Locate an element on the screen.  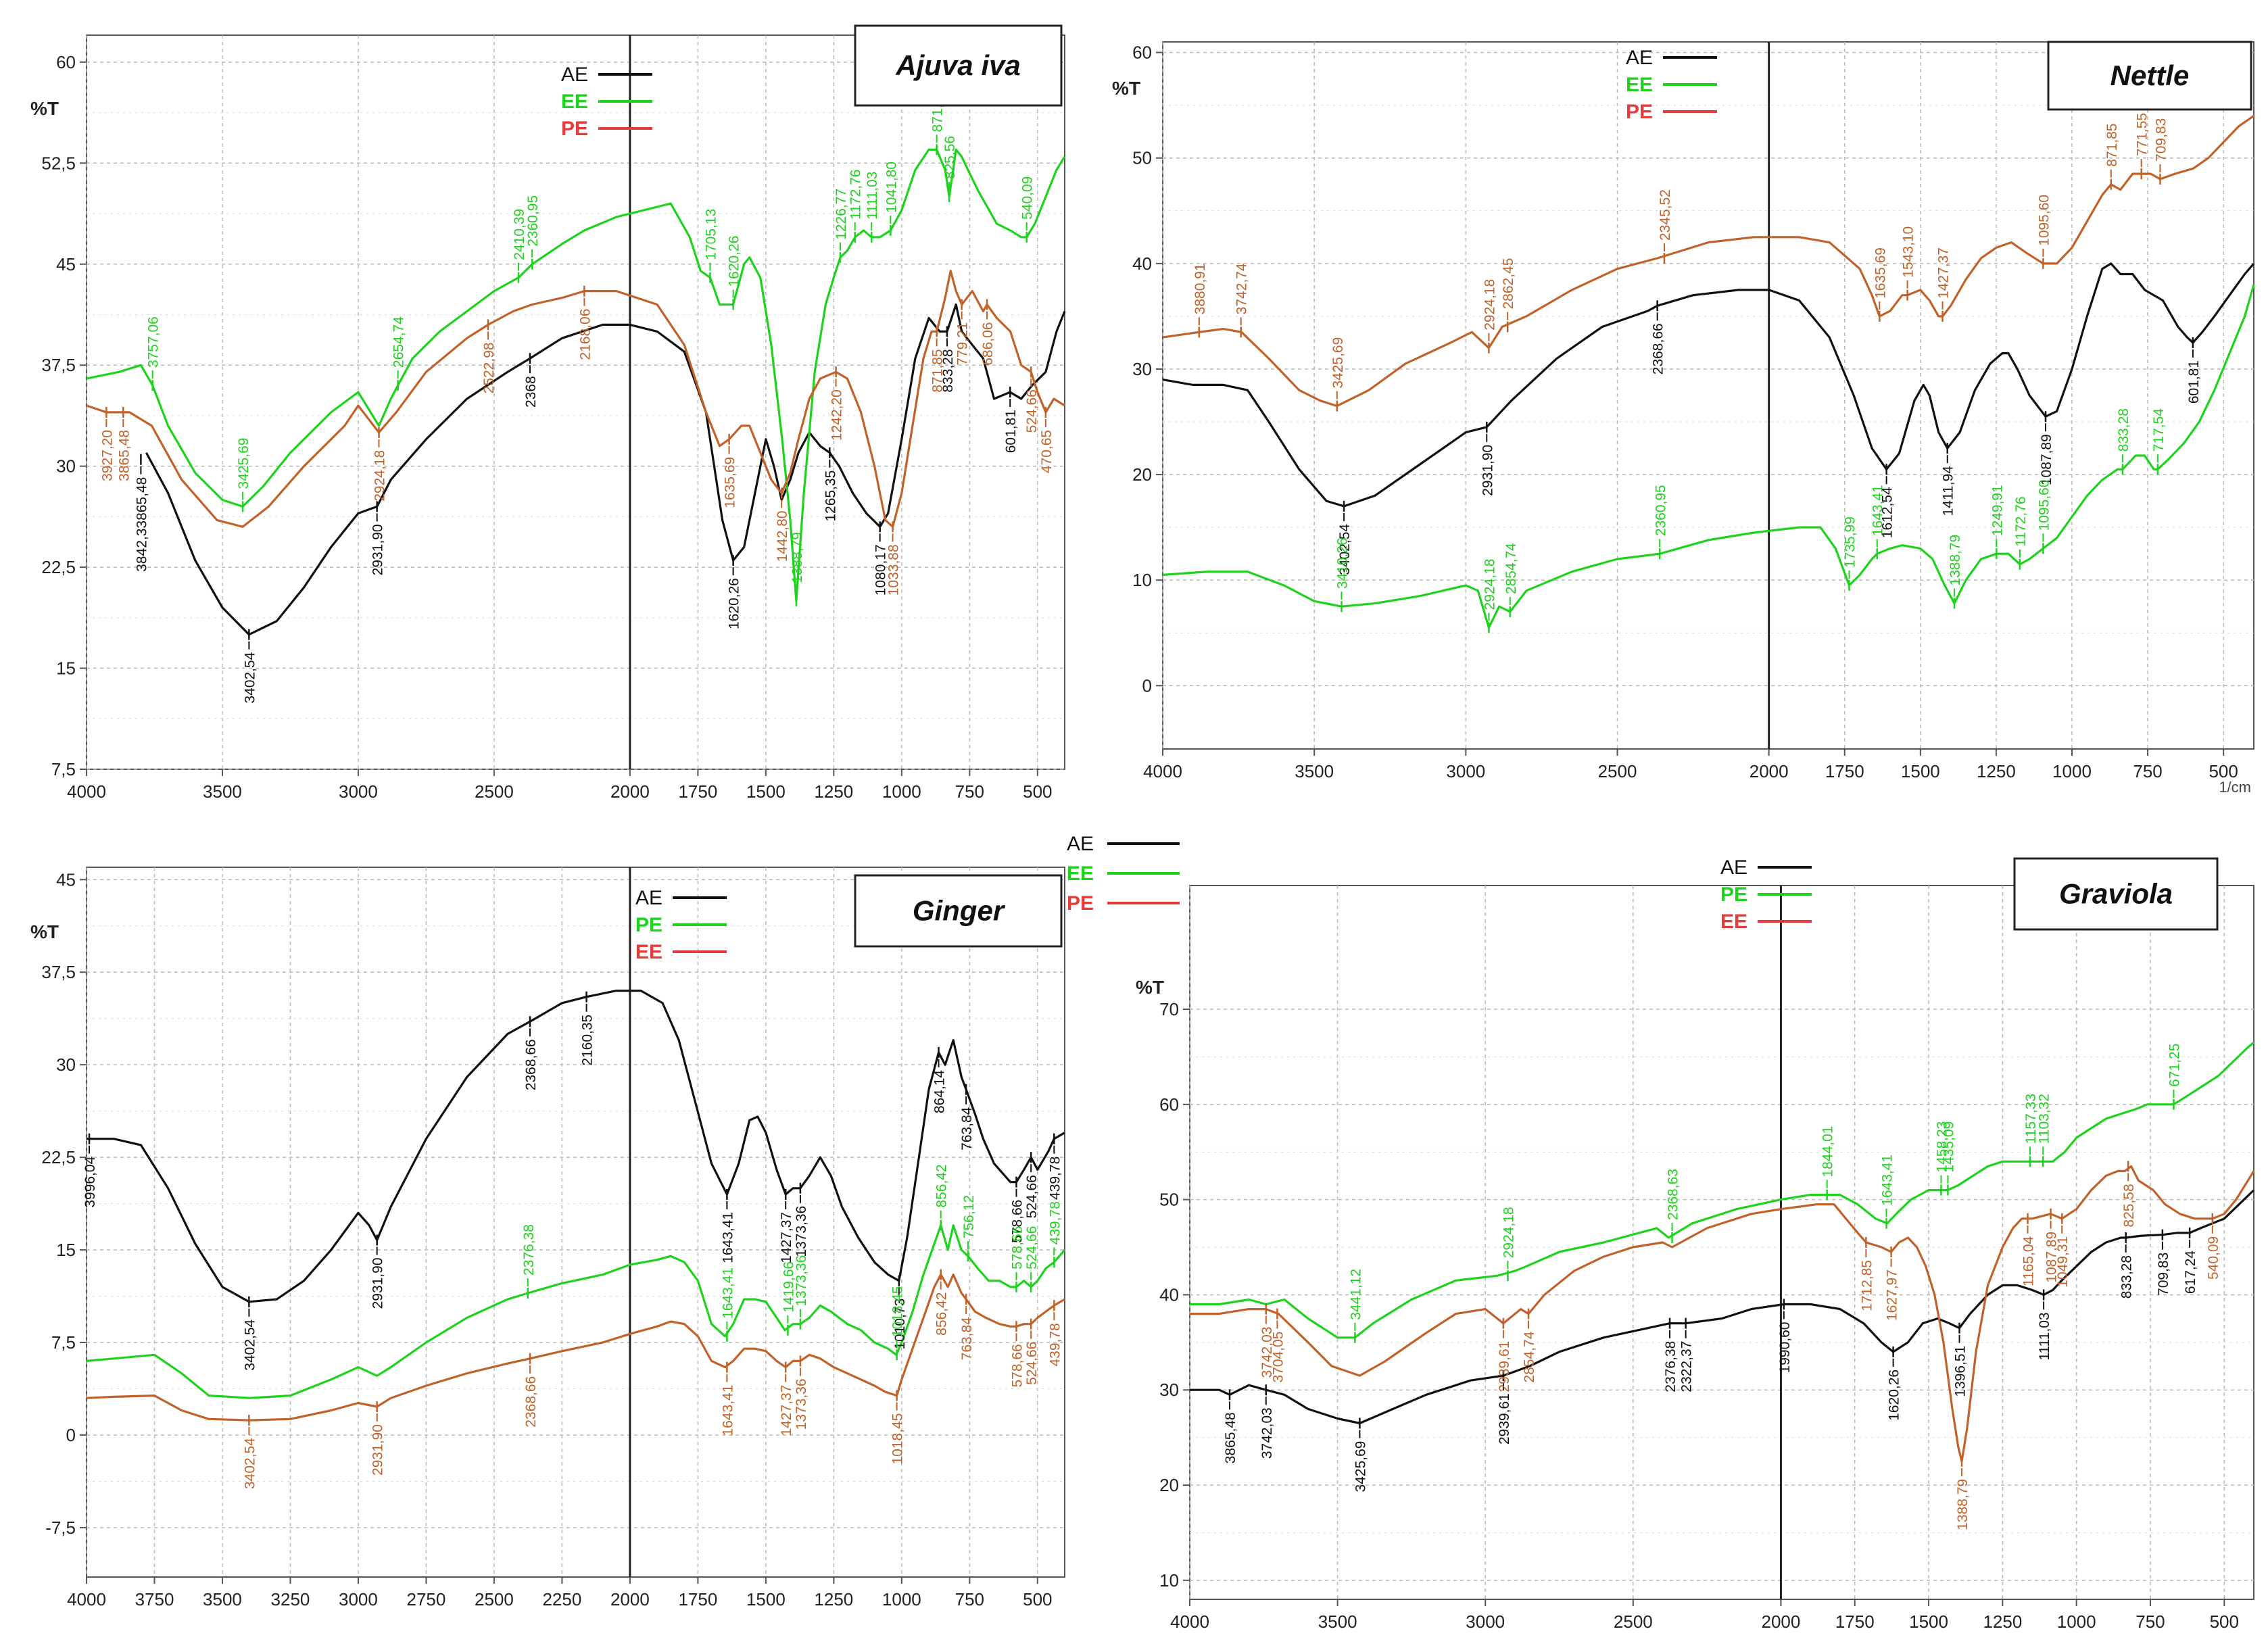
series-line-pe is located at coordinates (575, 399).